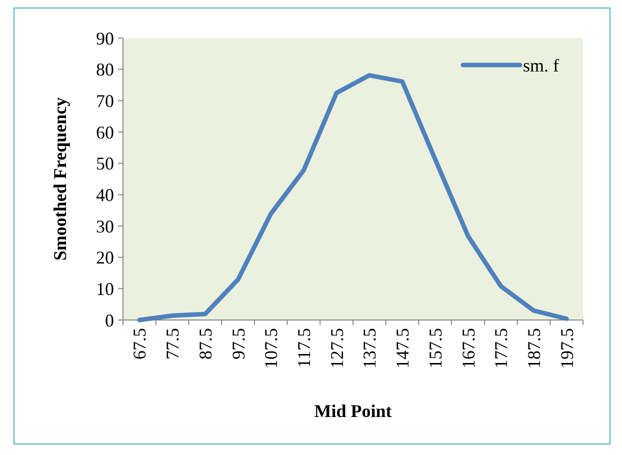  I want to click on x-tick-label: 157.5, so click(435, 348).